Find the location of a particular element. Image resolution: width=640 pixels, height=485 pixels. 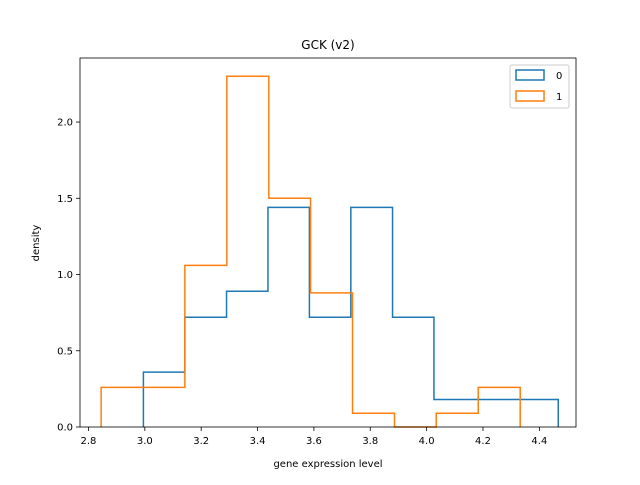

legend: 01 is located at coordinates (539, 86).